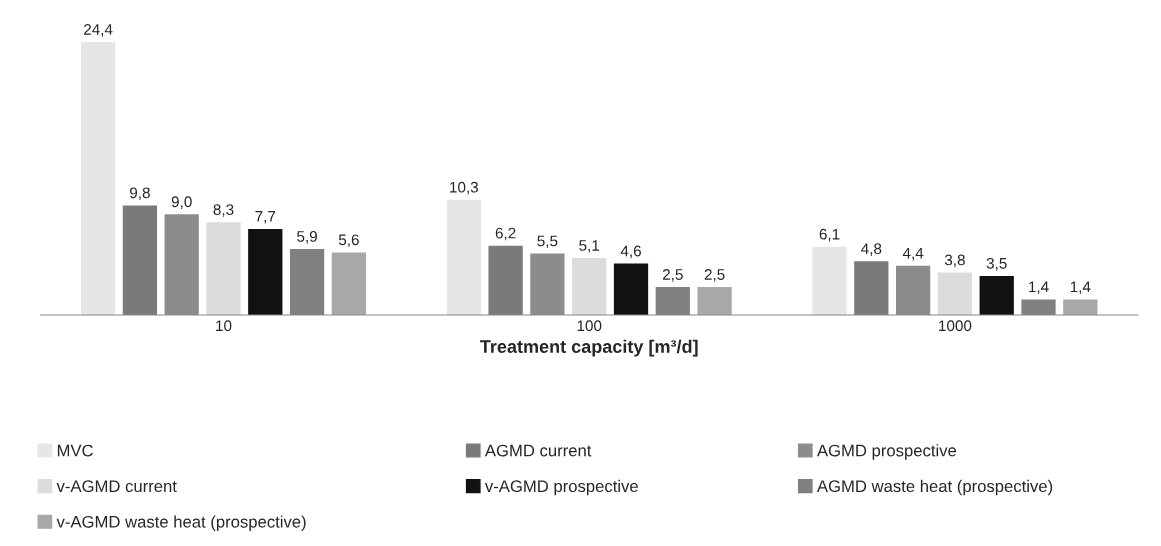  Describe the element at coordinates (954, 261) in the screenshot. I see `data-label: 3,8` at that location.